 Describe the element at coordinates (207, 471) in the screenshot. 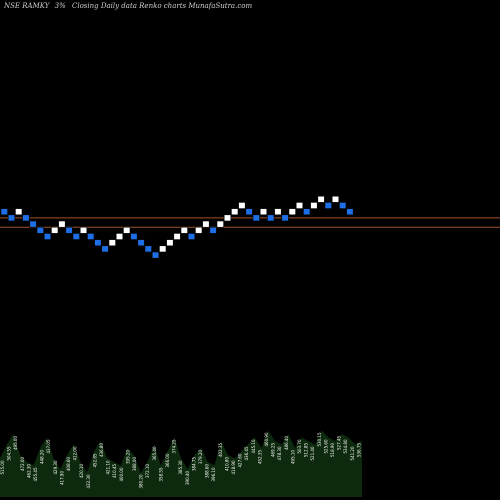

I see `volume-label: 388.60` at that location.